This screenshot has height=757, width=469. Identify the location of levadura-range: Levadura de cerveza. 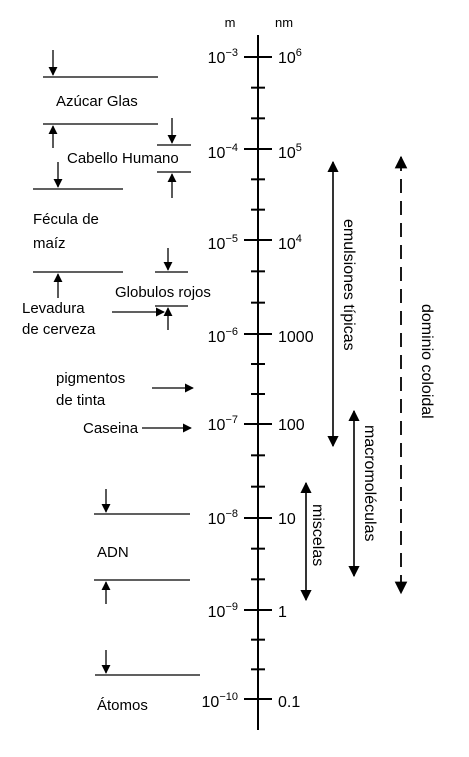
(93, 319).